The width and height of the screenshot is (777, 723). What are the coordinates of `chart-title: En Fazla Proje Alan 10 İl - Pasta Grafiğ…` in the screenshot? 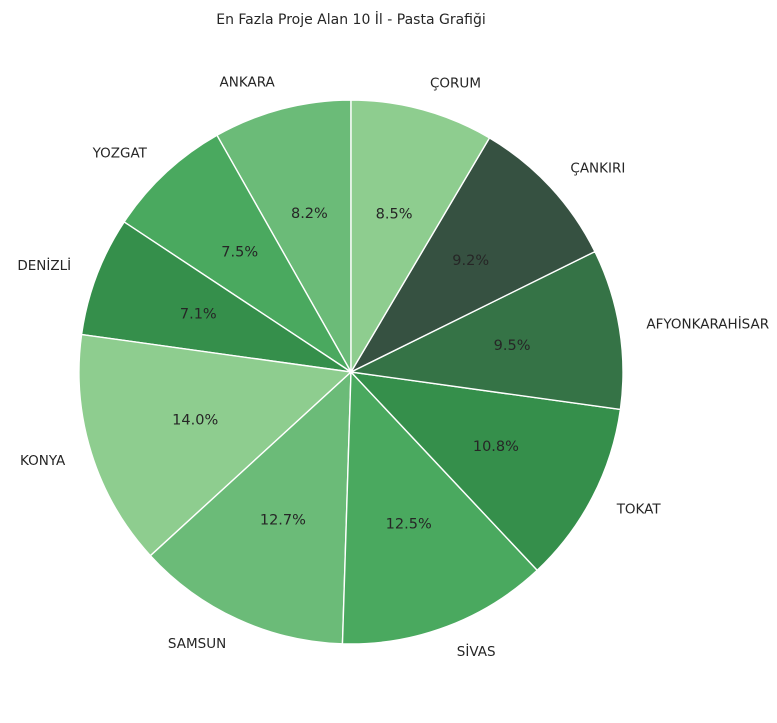 It's located at (351, 19).